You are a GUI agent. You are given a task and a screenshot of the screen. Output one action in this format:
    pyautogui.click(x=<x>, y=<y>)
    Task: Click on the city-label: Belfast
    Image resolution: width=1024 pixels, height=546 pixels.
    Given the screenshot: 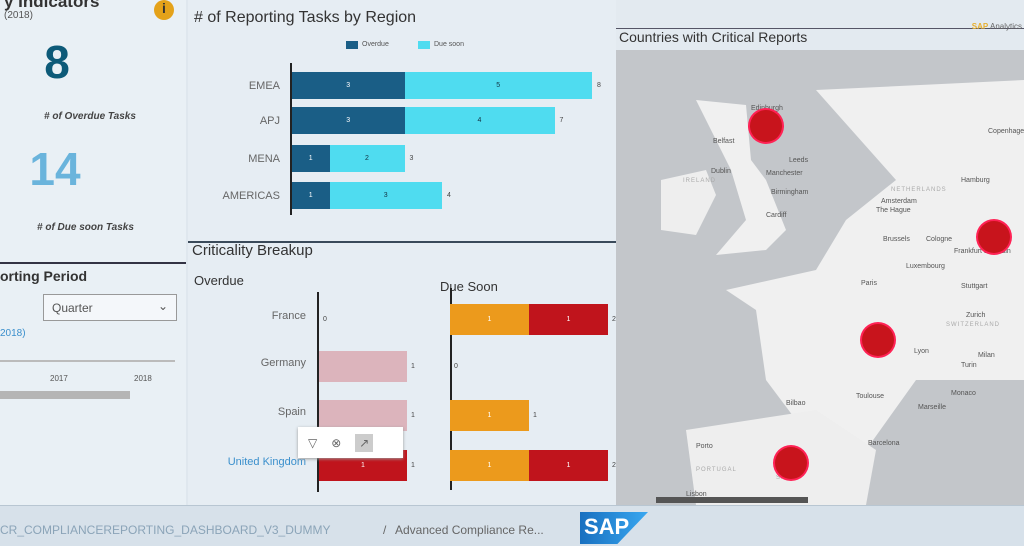 What is the action you would take?
    pyautogui.click(x=724, y=141)
    